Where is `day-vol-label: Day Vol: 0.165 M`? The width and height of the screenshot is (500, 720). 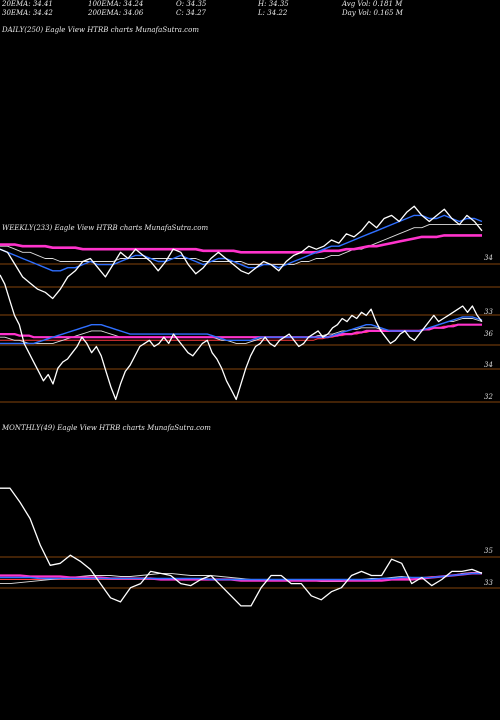
day-vol-label: Day Vol: 0.165 M is located at coordinates (372, 13).